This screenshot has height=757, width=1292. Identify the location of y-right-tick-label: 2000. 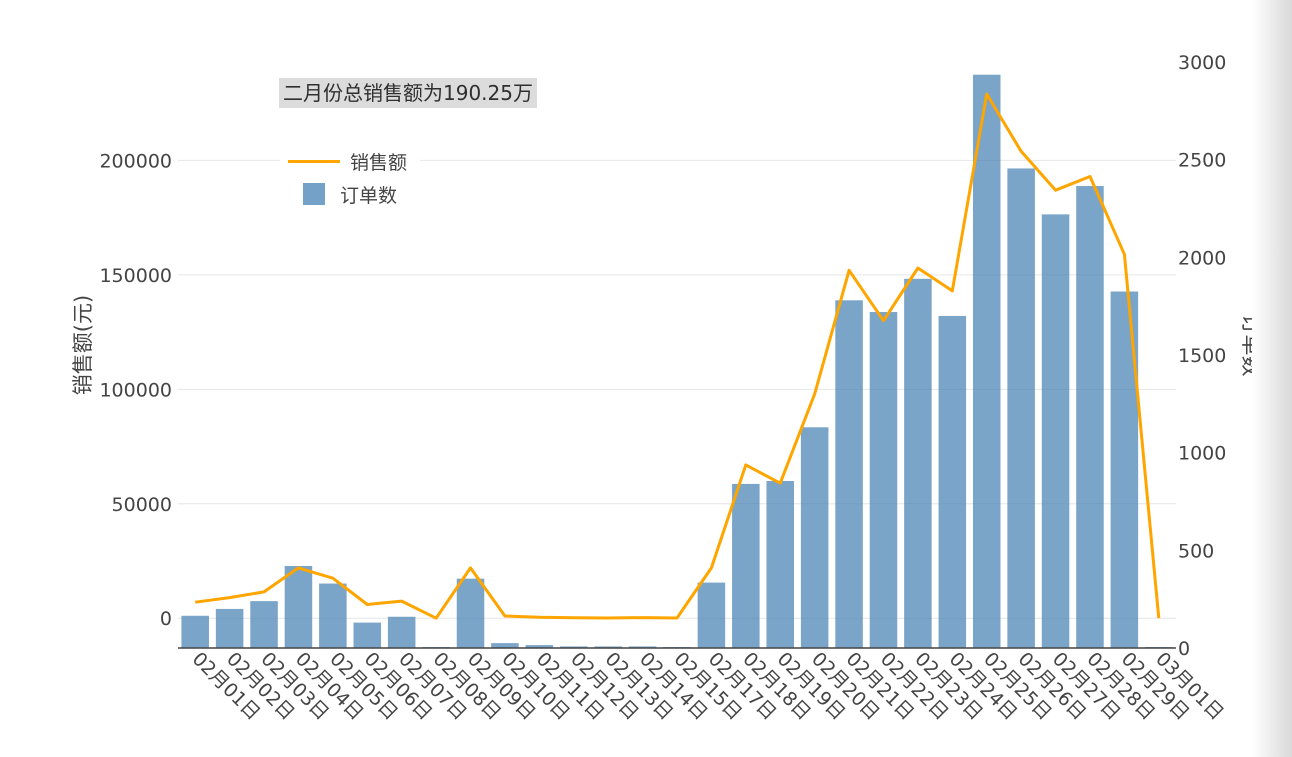
(1202, 258).